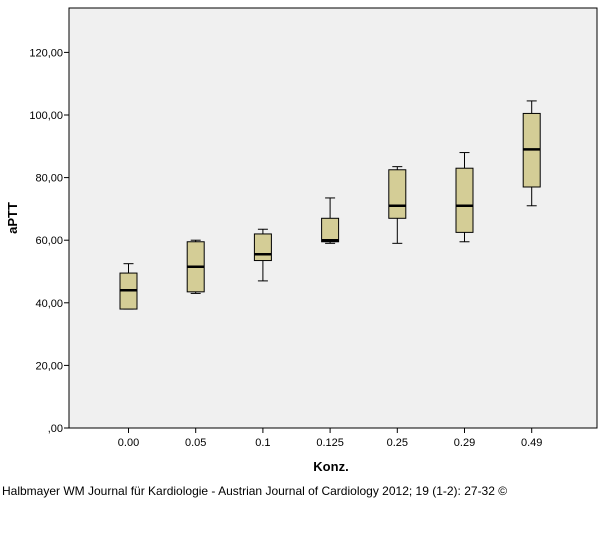 This screenshot has height=541, width=600. What do you see at coordinates (49, 179) in the screenshot?
I see `y-tick-label: 80,00` at bounding box center [49, 179].